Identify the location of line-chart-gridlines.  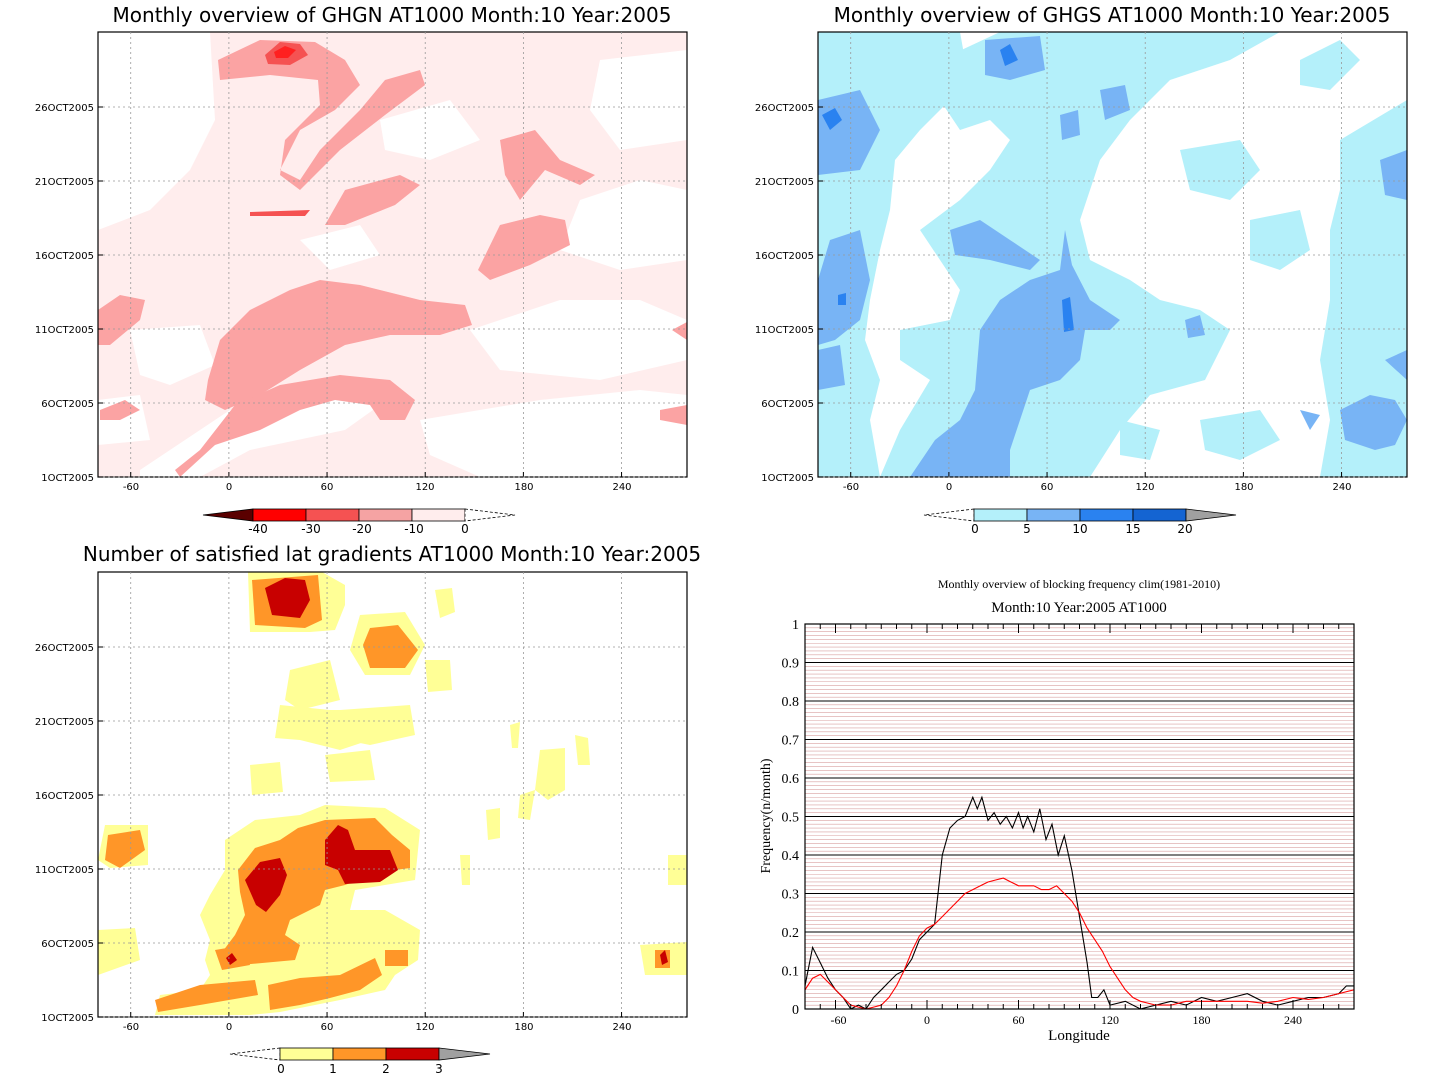
(1079, 816).